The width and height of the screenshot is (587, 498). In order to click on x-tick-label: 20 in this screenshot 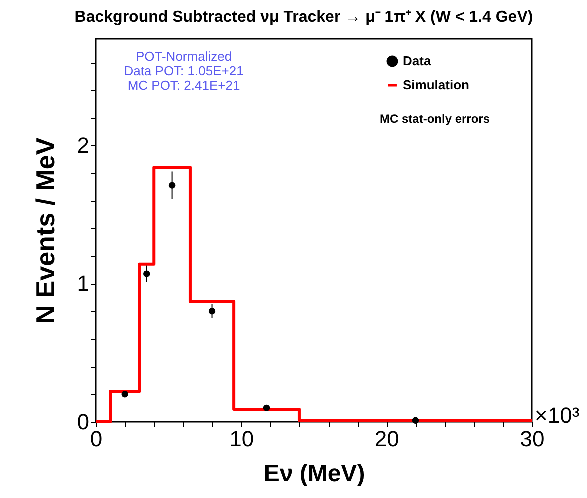, I will do `click(387, 439)`.